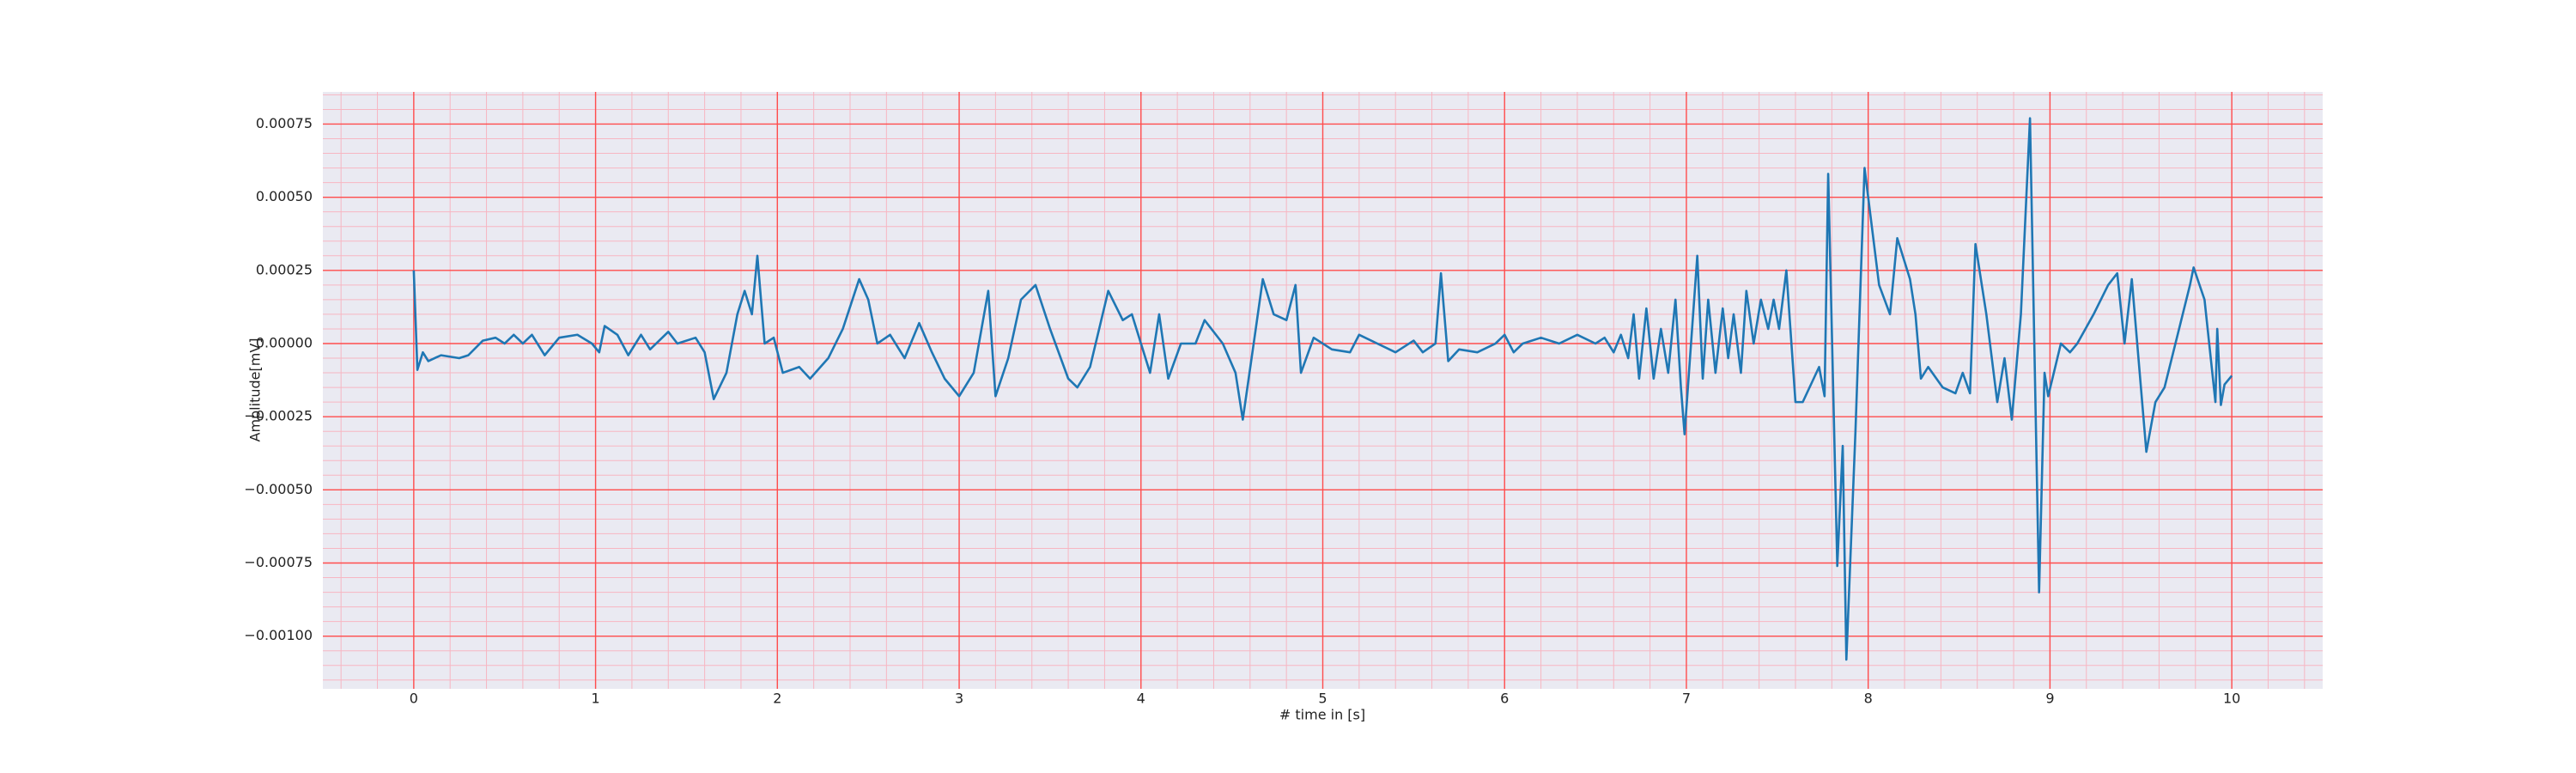 The width and height of the screenshot is (2576, 773). I want to click on y-tick-label: 0.00075, so click(284, 123).